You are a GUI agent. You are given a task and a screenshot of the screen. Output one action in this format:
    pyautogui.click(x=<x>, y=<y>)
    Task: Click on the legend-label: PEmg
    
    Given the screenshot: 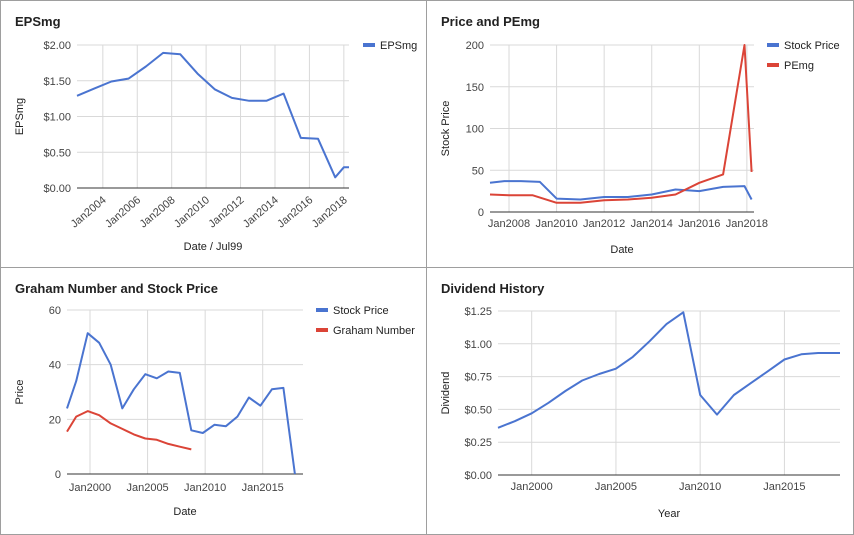 What is the action you would take?
    pyautogui.click(x=799, y=66)
    